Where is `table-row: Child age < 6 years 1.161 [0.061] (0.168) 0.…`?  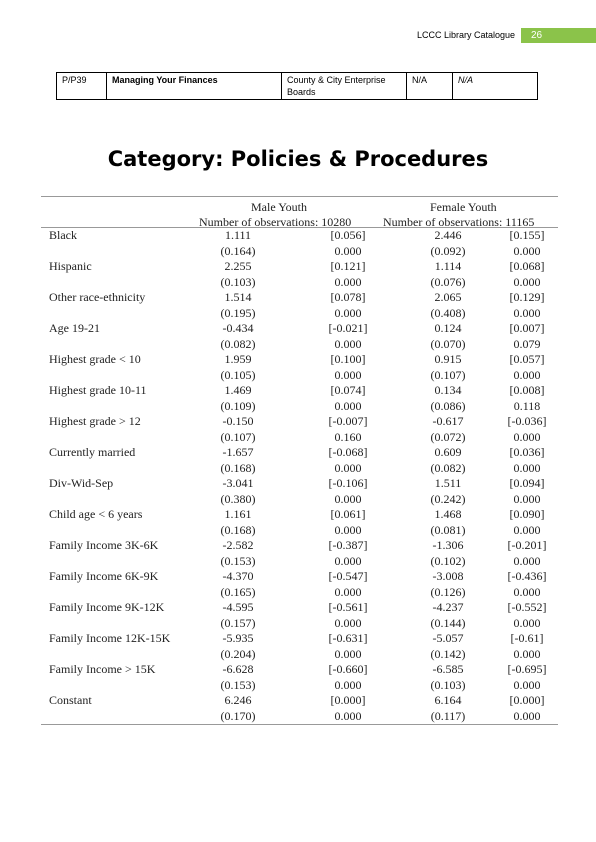
table-row: Child age < 6 years 1.161 [0.061] (0.168) 0.… is located at coordinates (299, 522).